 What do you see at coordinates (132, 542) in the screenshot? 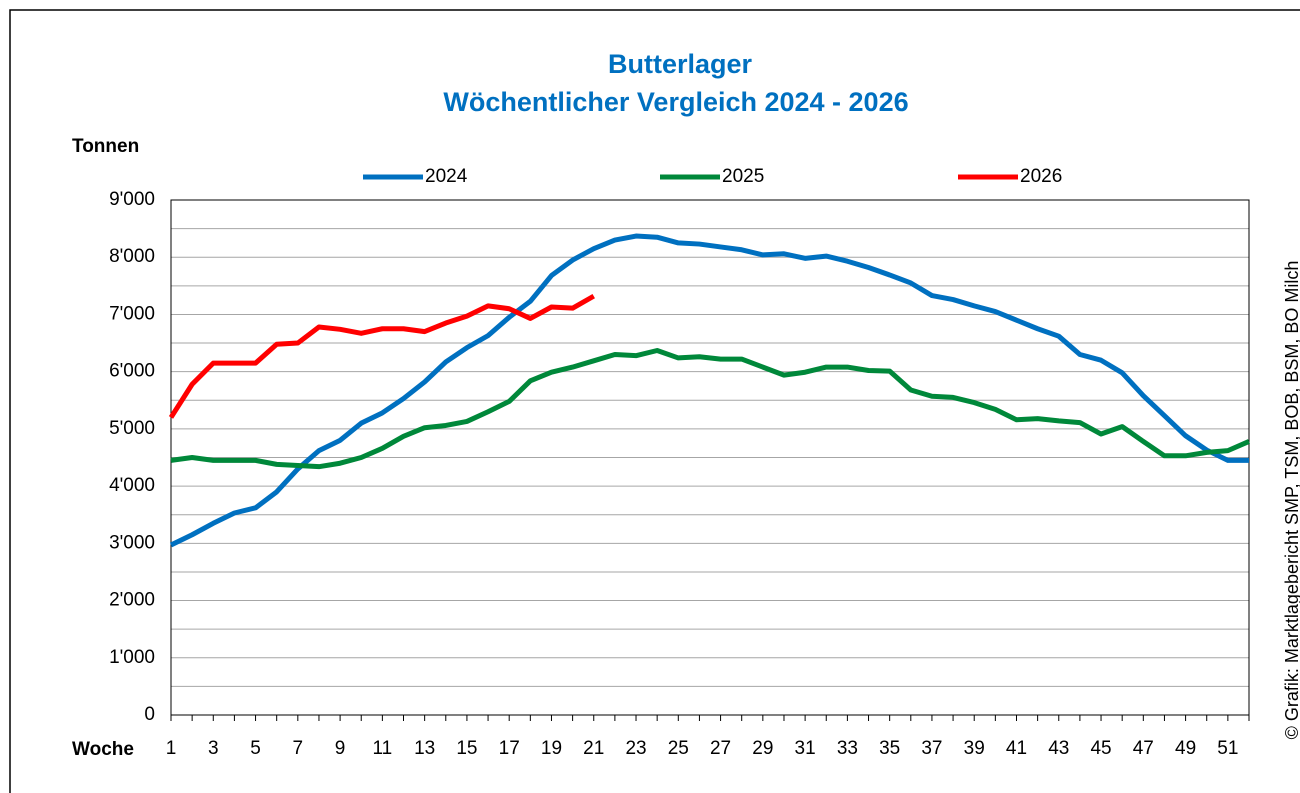
I see `y-tick-label: 3'000` at bounding box center [132, 542].